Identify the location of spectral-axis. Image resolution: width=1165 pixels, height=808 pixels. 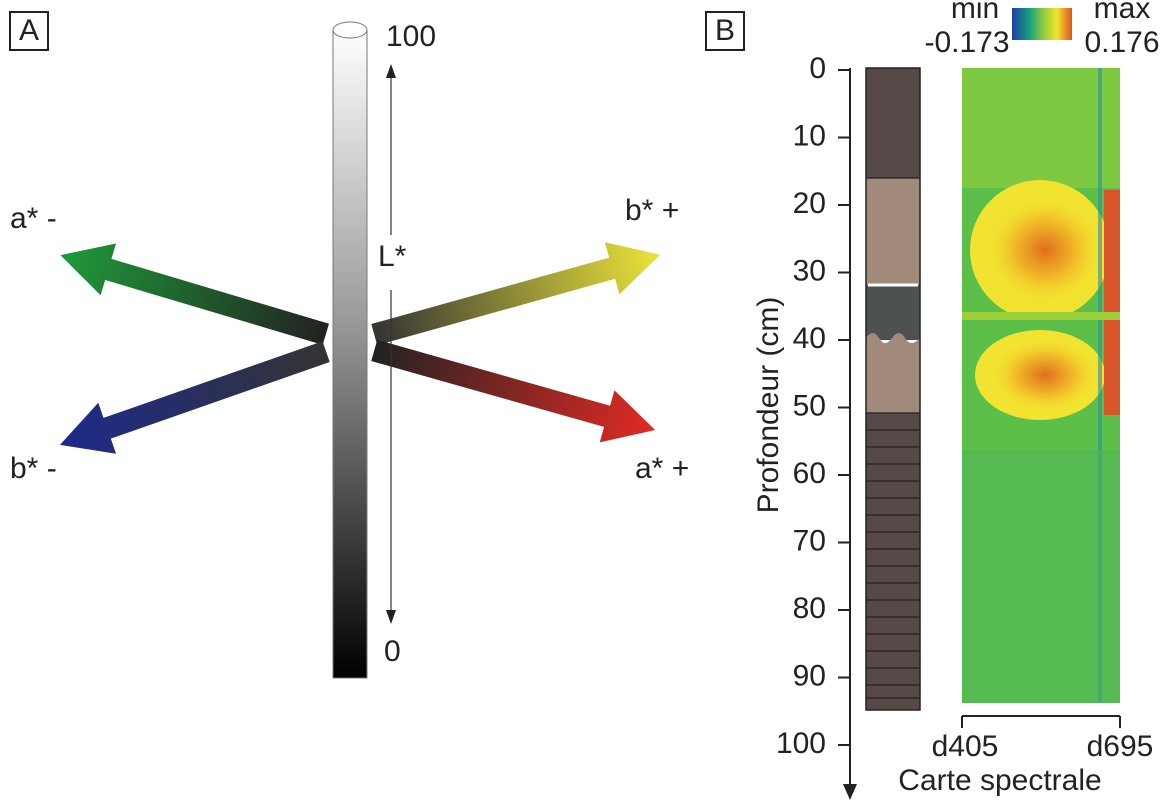
(1041, 721).